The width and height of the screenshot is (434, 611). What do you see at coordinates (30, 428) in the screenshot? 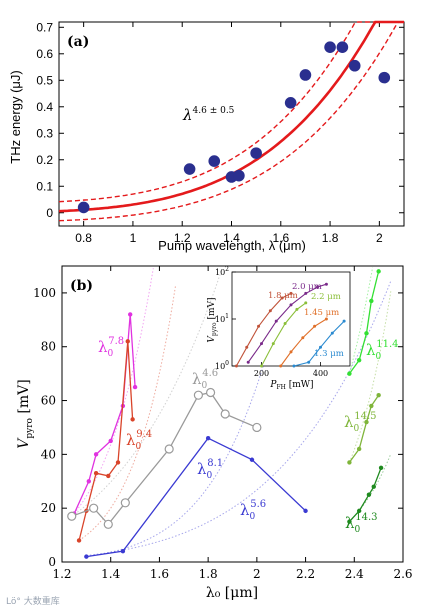
I see `panel-b-y-axis-label-sub: pyro` at bounding box center [30, 428].